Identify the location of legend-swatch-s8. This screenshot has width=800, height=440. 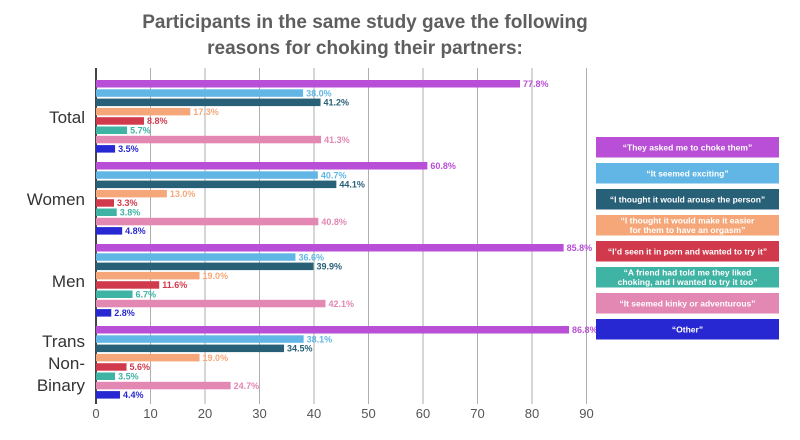
(687, 329).